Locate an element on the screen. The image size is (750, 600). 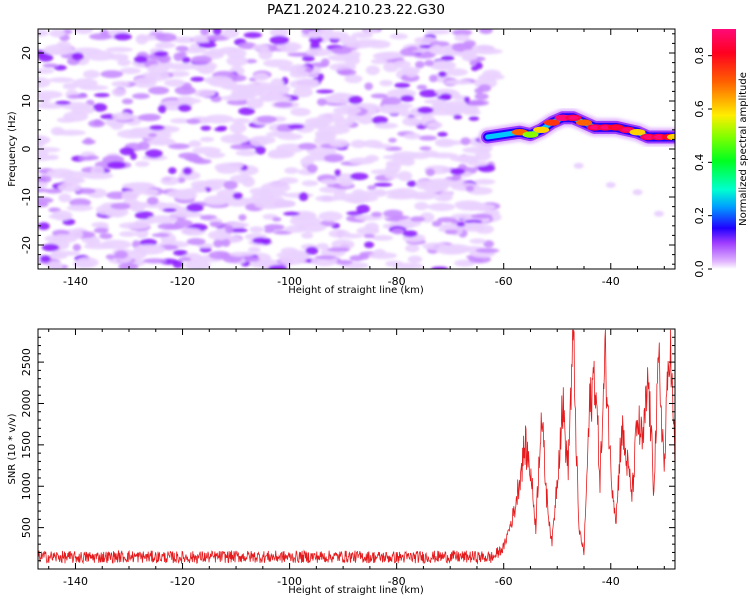
y-tick-label: 10 is located at coordinates (26, 101).